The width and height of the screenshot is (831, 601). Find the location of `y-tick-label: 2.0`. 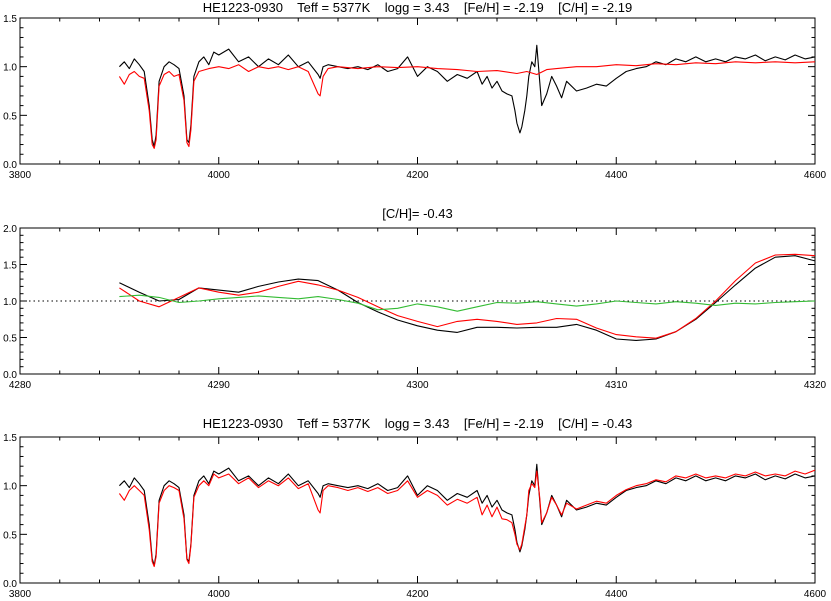

y-tick-label: 2.0 is located at coordinates (10, 229).